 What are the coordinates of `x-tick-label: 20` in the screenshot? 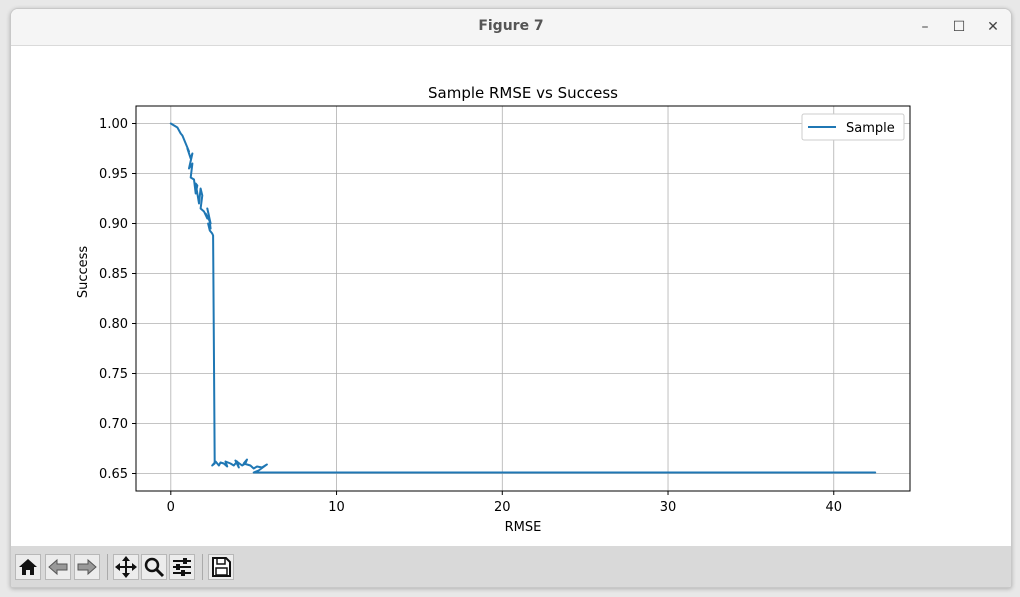 It's located at (502, 507).